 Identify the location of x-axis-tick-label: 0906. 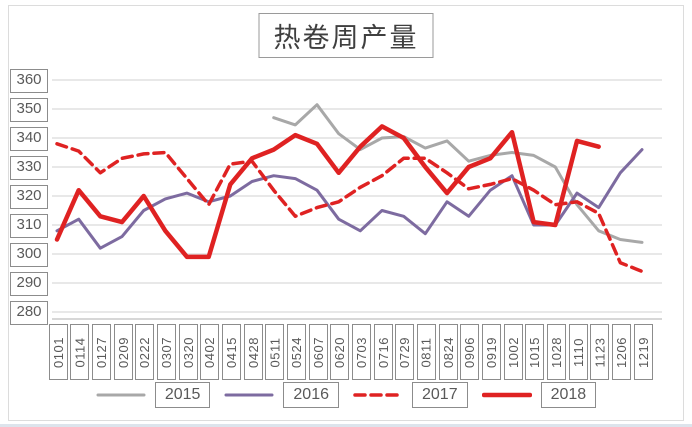
(470, 352).